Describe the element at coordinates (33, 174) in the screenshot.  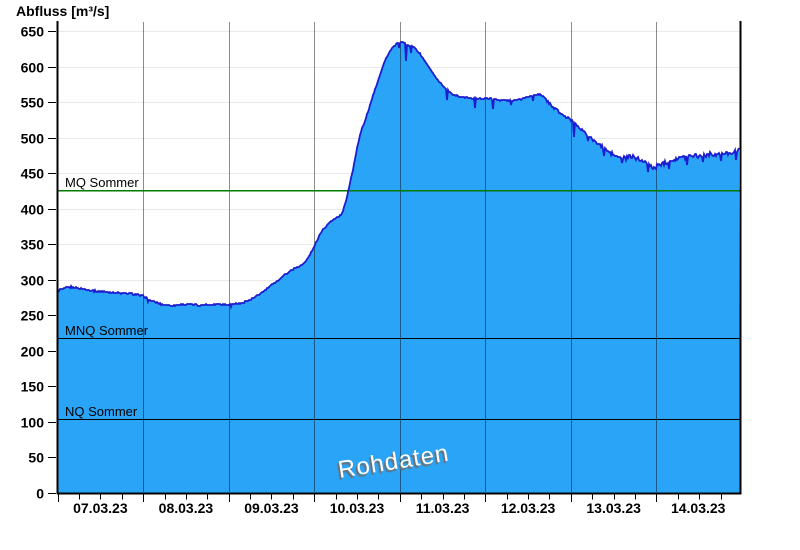
I see `svg-text: 450` at that location.